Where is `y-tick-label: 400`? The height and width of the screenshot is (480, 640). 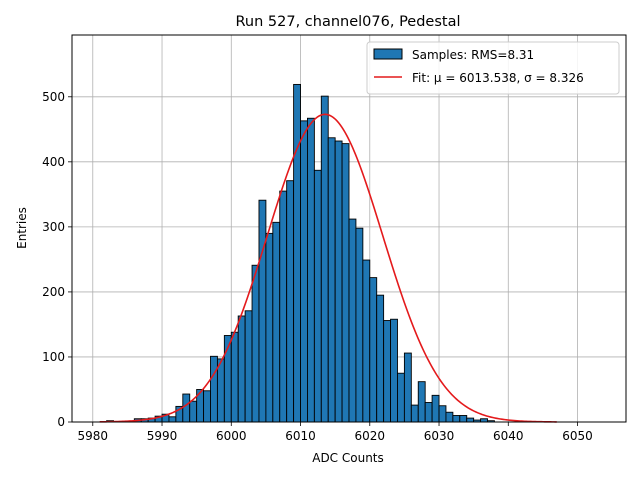
y-tick-label: 400 is located at coordinates (53, 162).